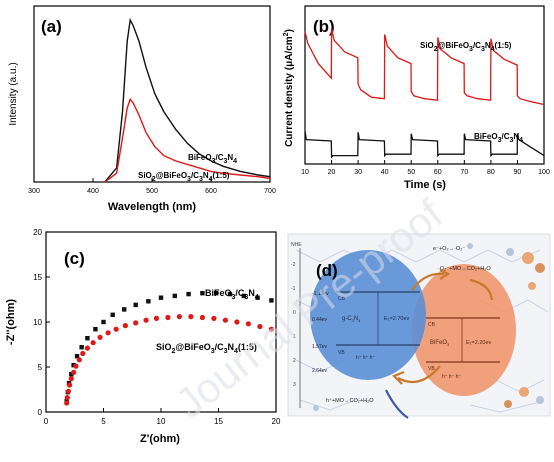 This screenshot has width=554, height=462. Describe the element at coordinates (152, 186) in the screenshot. I see `panel-a-x-ticks: 300 400 500 600 700` at that location.